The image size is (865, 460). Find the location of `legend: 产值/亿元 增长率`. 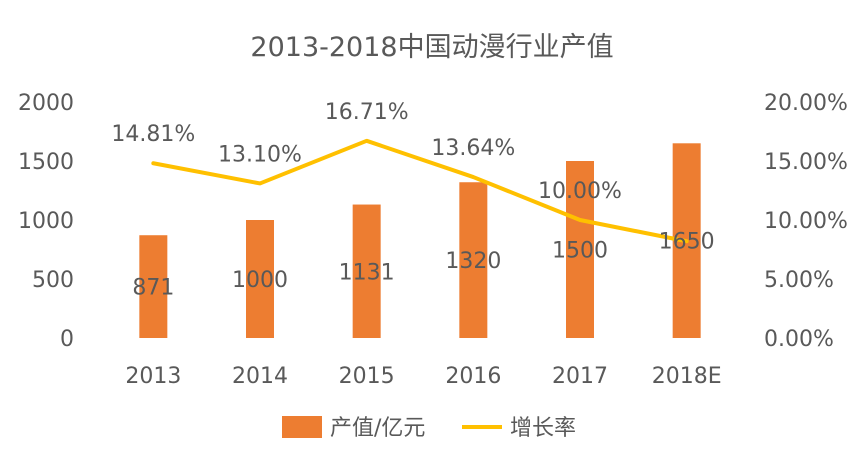

legend: 产值/亿元 增长率 is located at coordinates (429, 428).